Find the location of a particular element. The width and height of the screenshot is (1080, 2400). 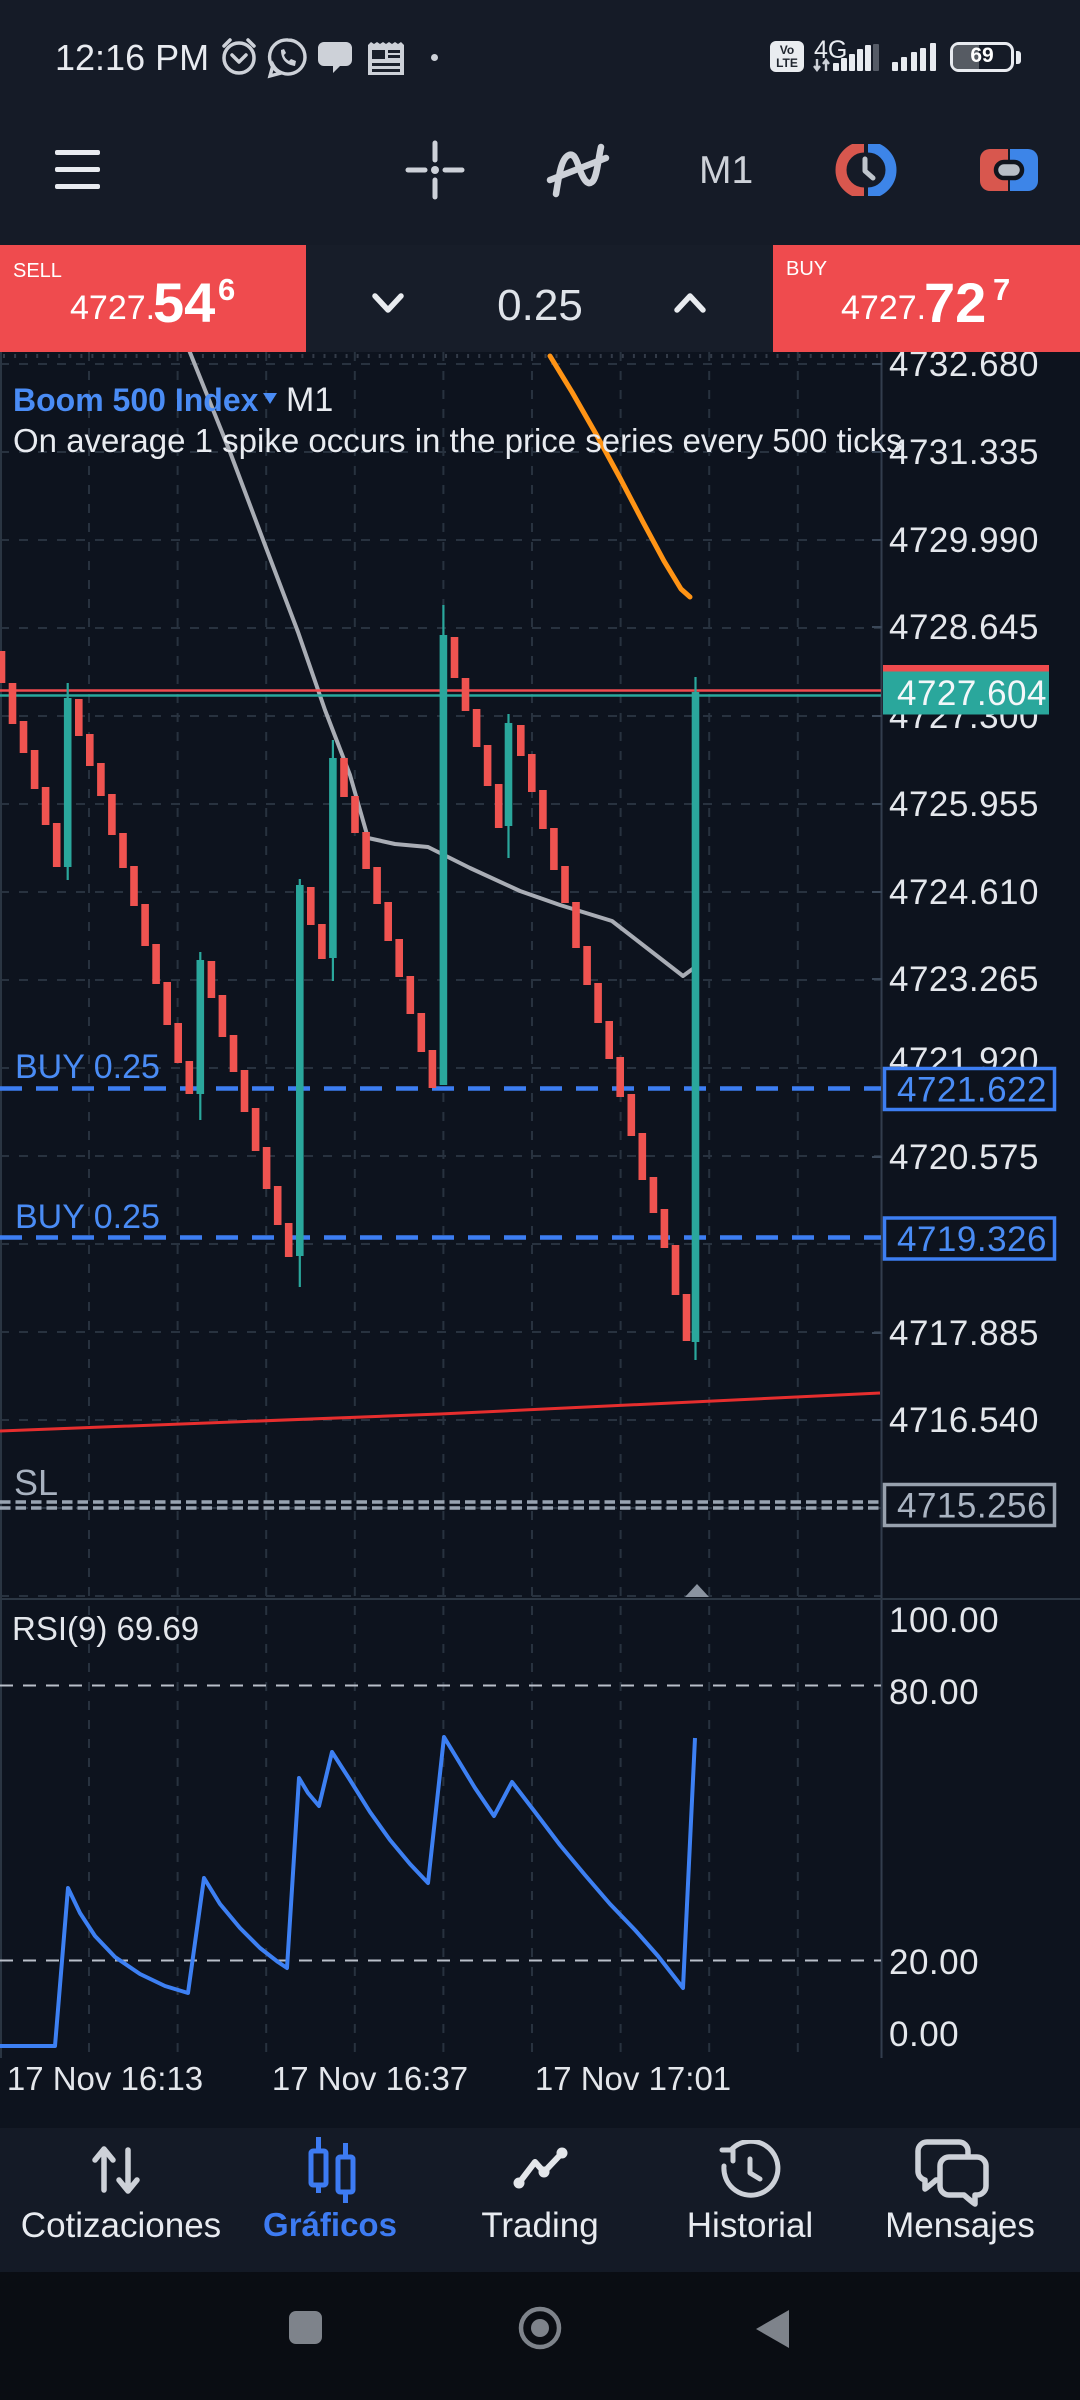

svg-text: 0.00 is located at coordinates (924, 2034).